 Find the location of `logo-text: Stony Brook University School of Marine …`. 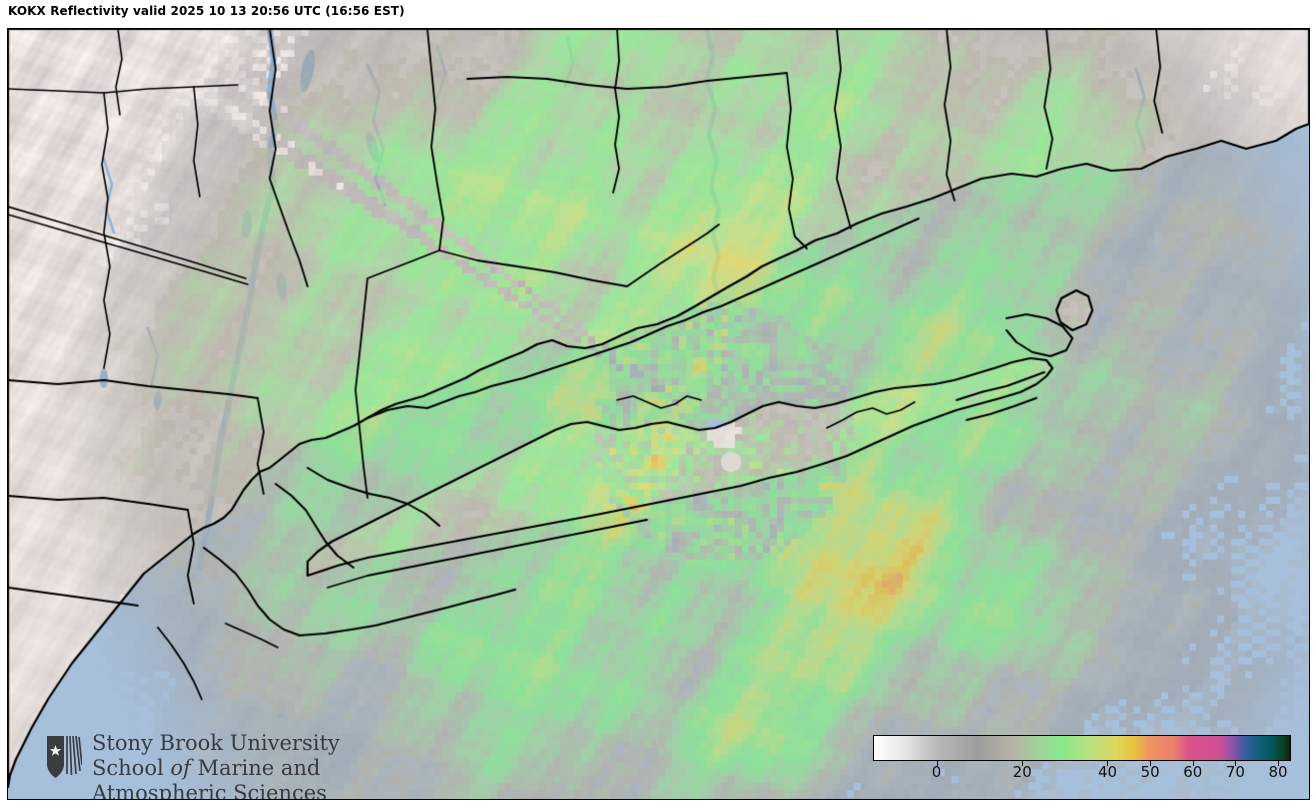

logo-text: Stony Brook University School of Marine … is located at coordinates (216, 765).